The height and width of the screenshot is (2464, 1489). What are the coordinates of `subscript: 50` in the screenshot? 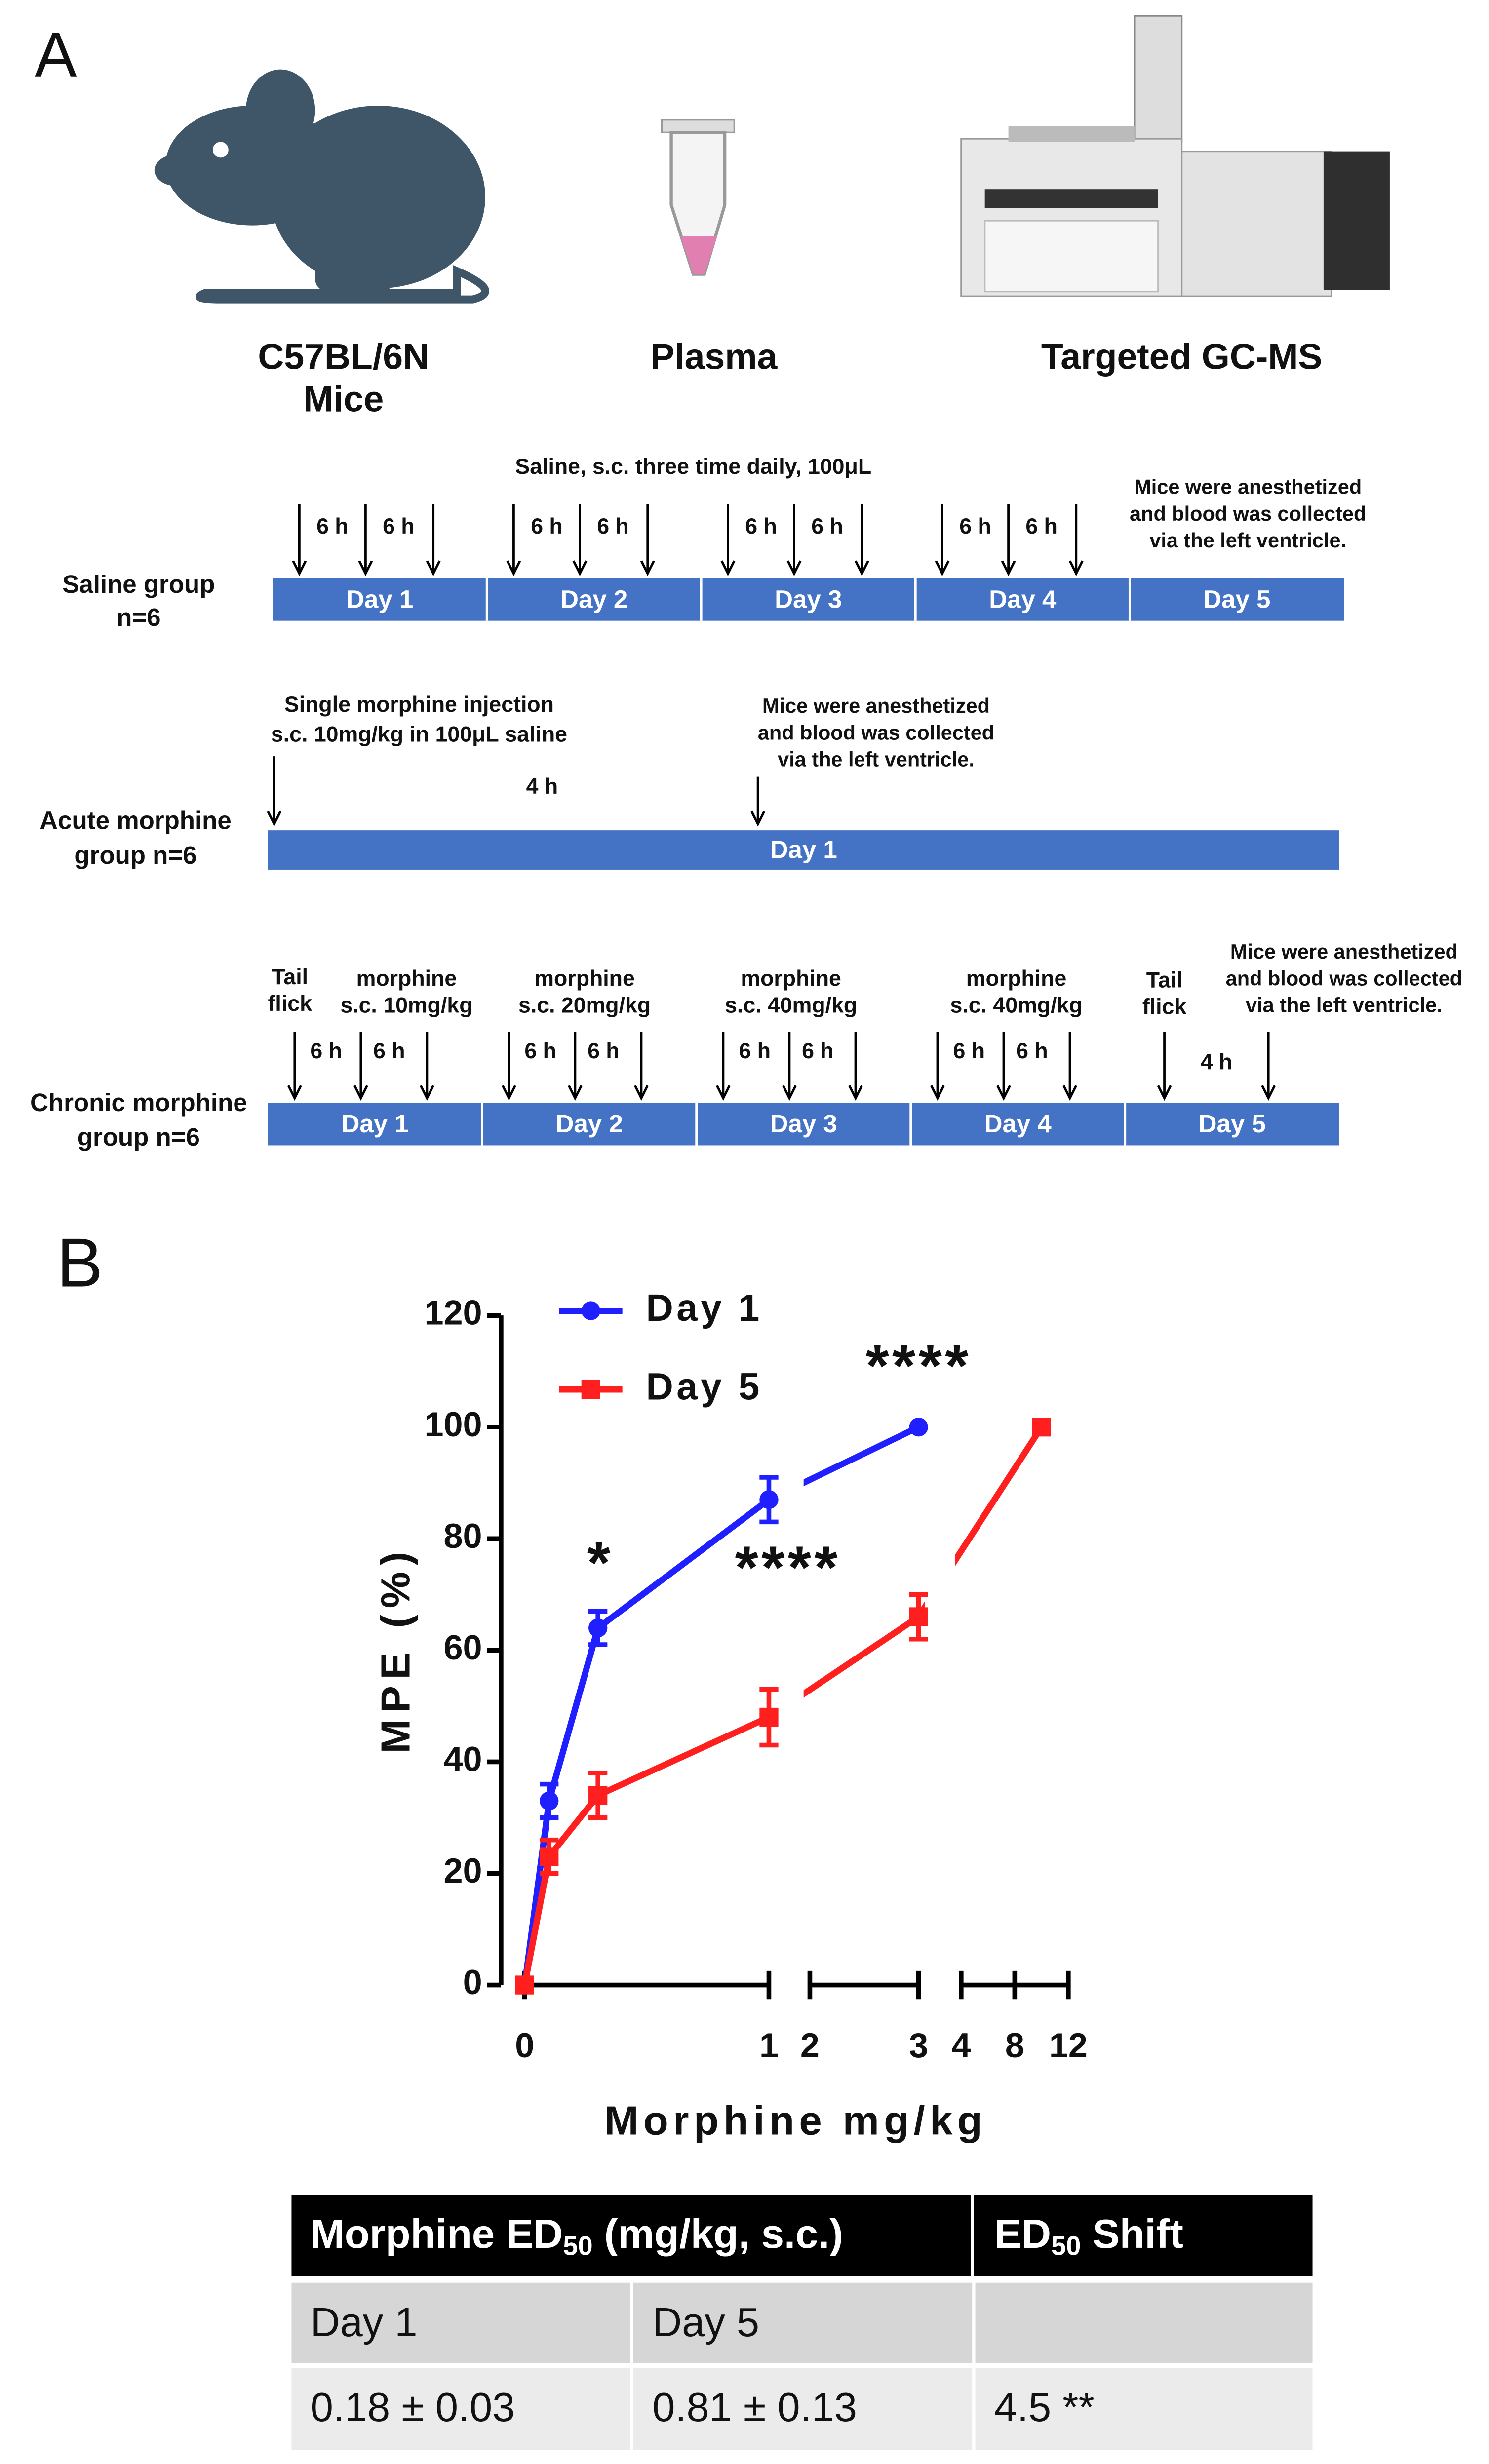 It's located at (577, 2246).